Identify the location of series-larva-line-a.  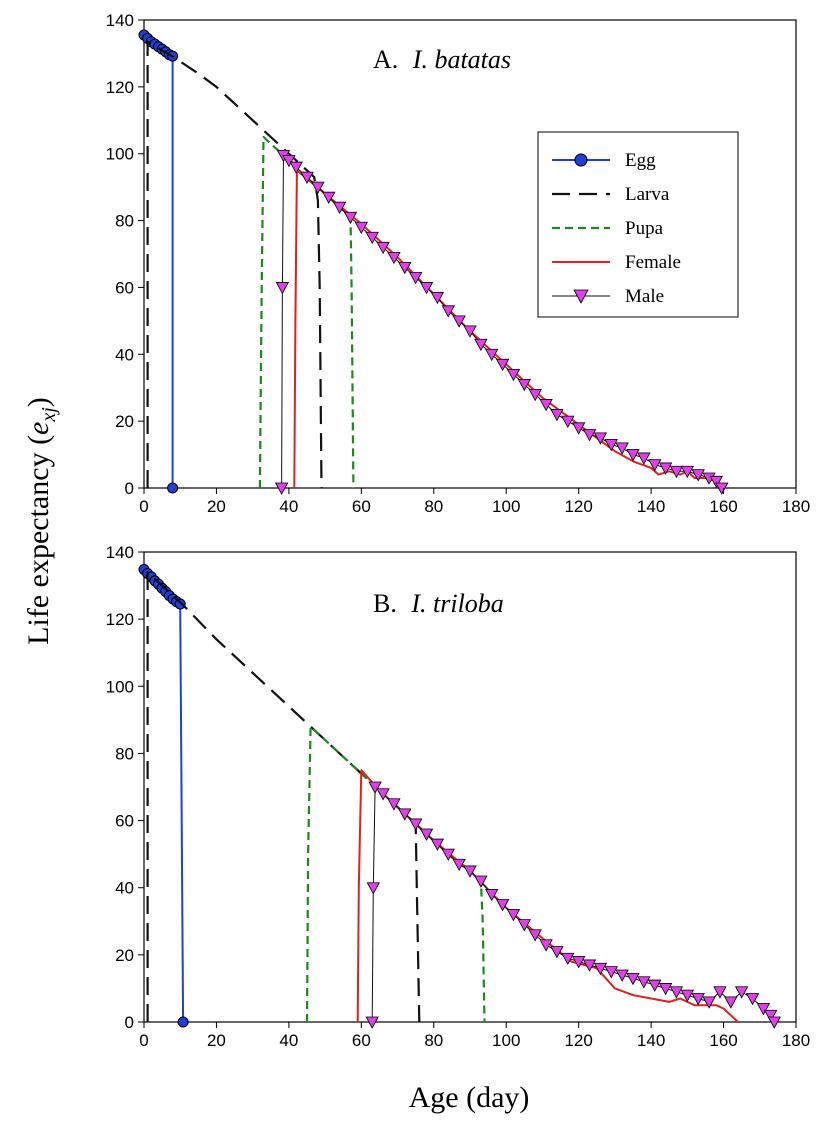
(234, 264).